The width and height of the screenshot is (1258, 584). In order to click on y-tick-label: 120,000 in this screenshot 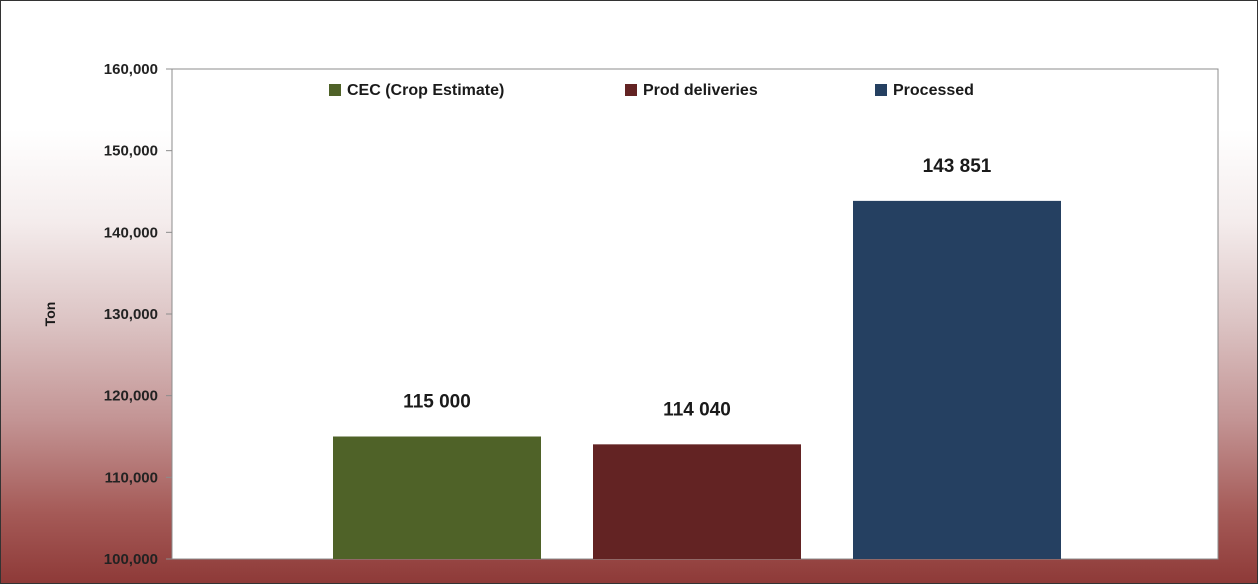, I will do `click(131, 396)`.